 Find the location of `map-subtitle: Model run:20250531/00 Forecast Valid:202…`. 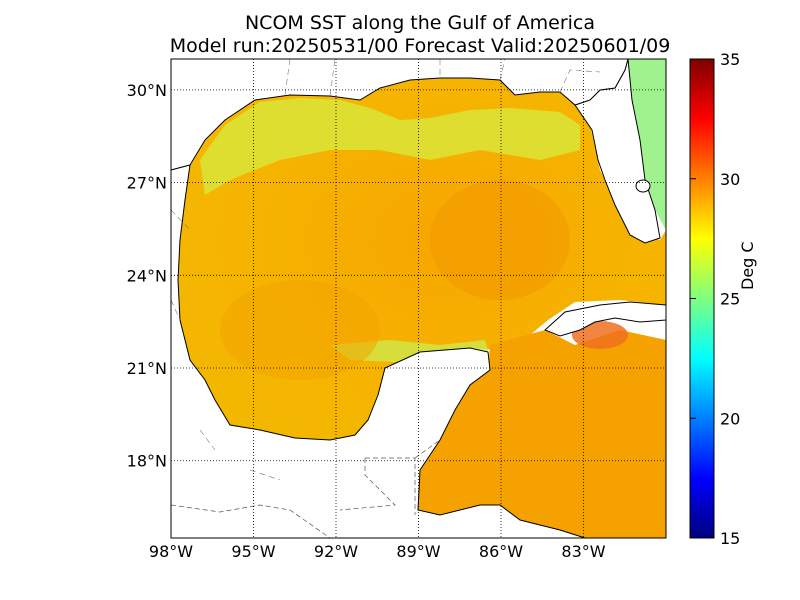

map-subtitle: Model run:20250531/00 Forecast Valid:202… is located at coordinates (420, 46).